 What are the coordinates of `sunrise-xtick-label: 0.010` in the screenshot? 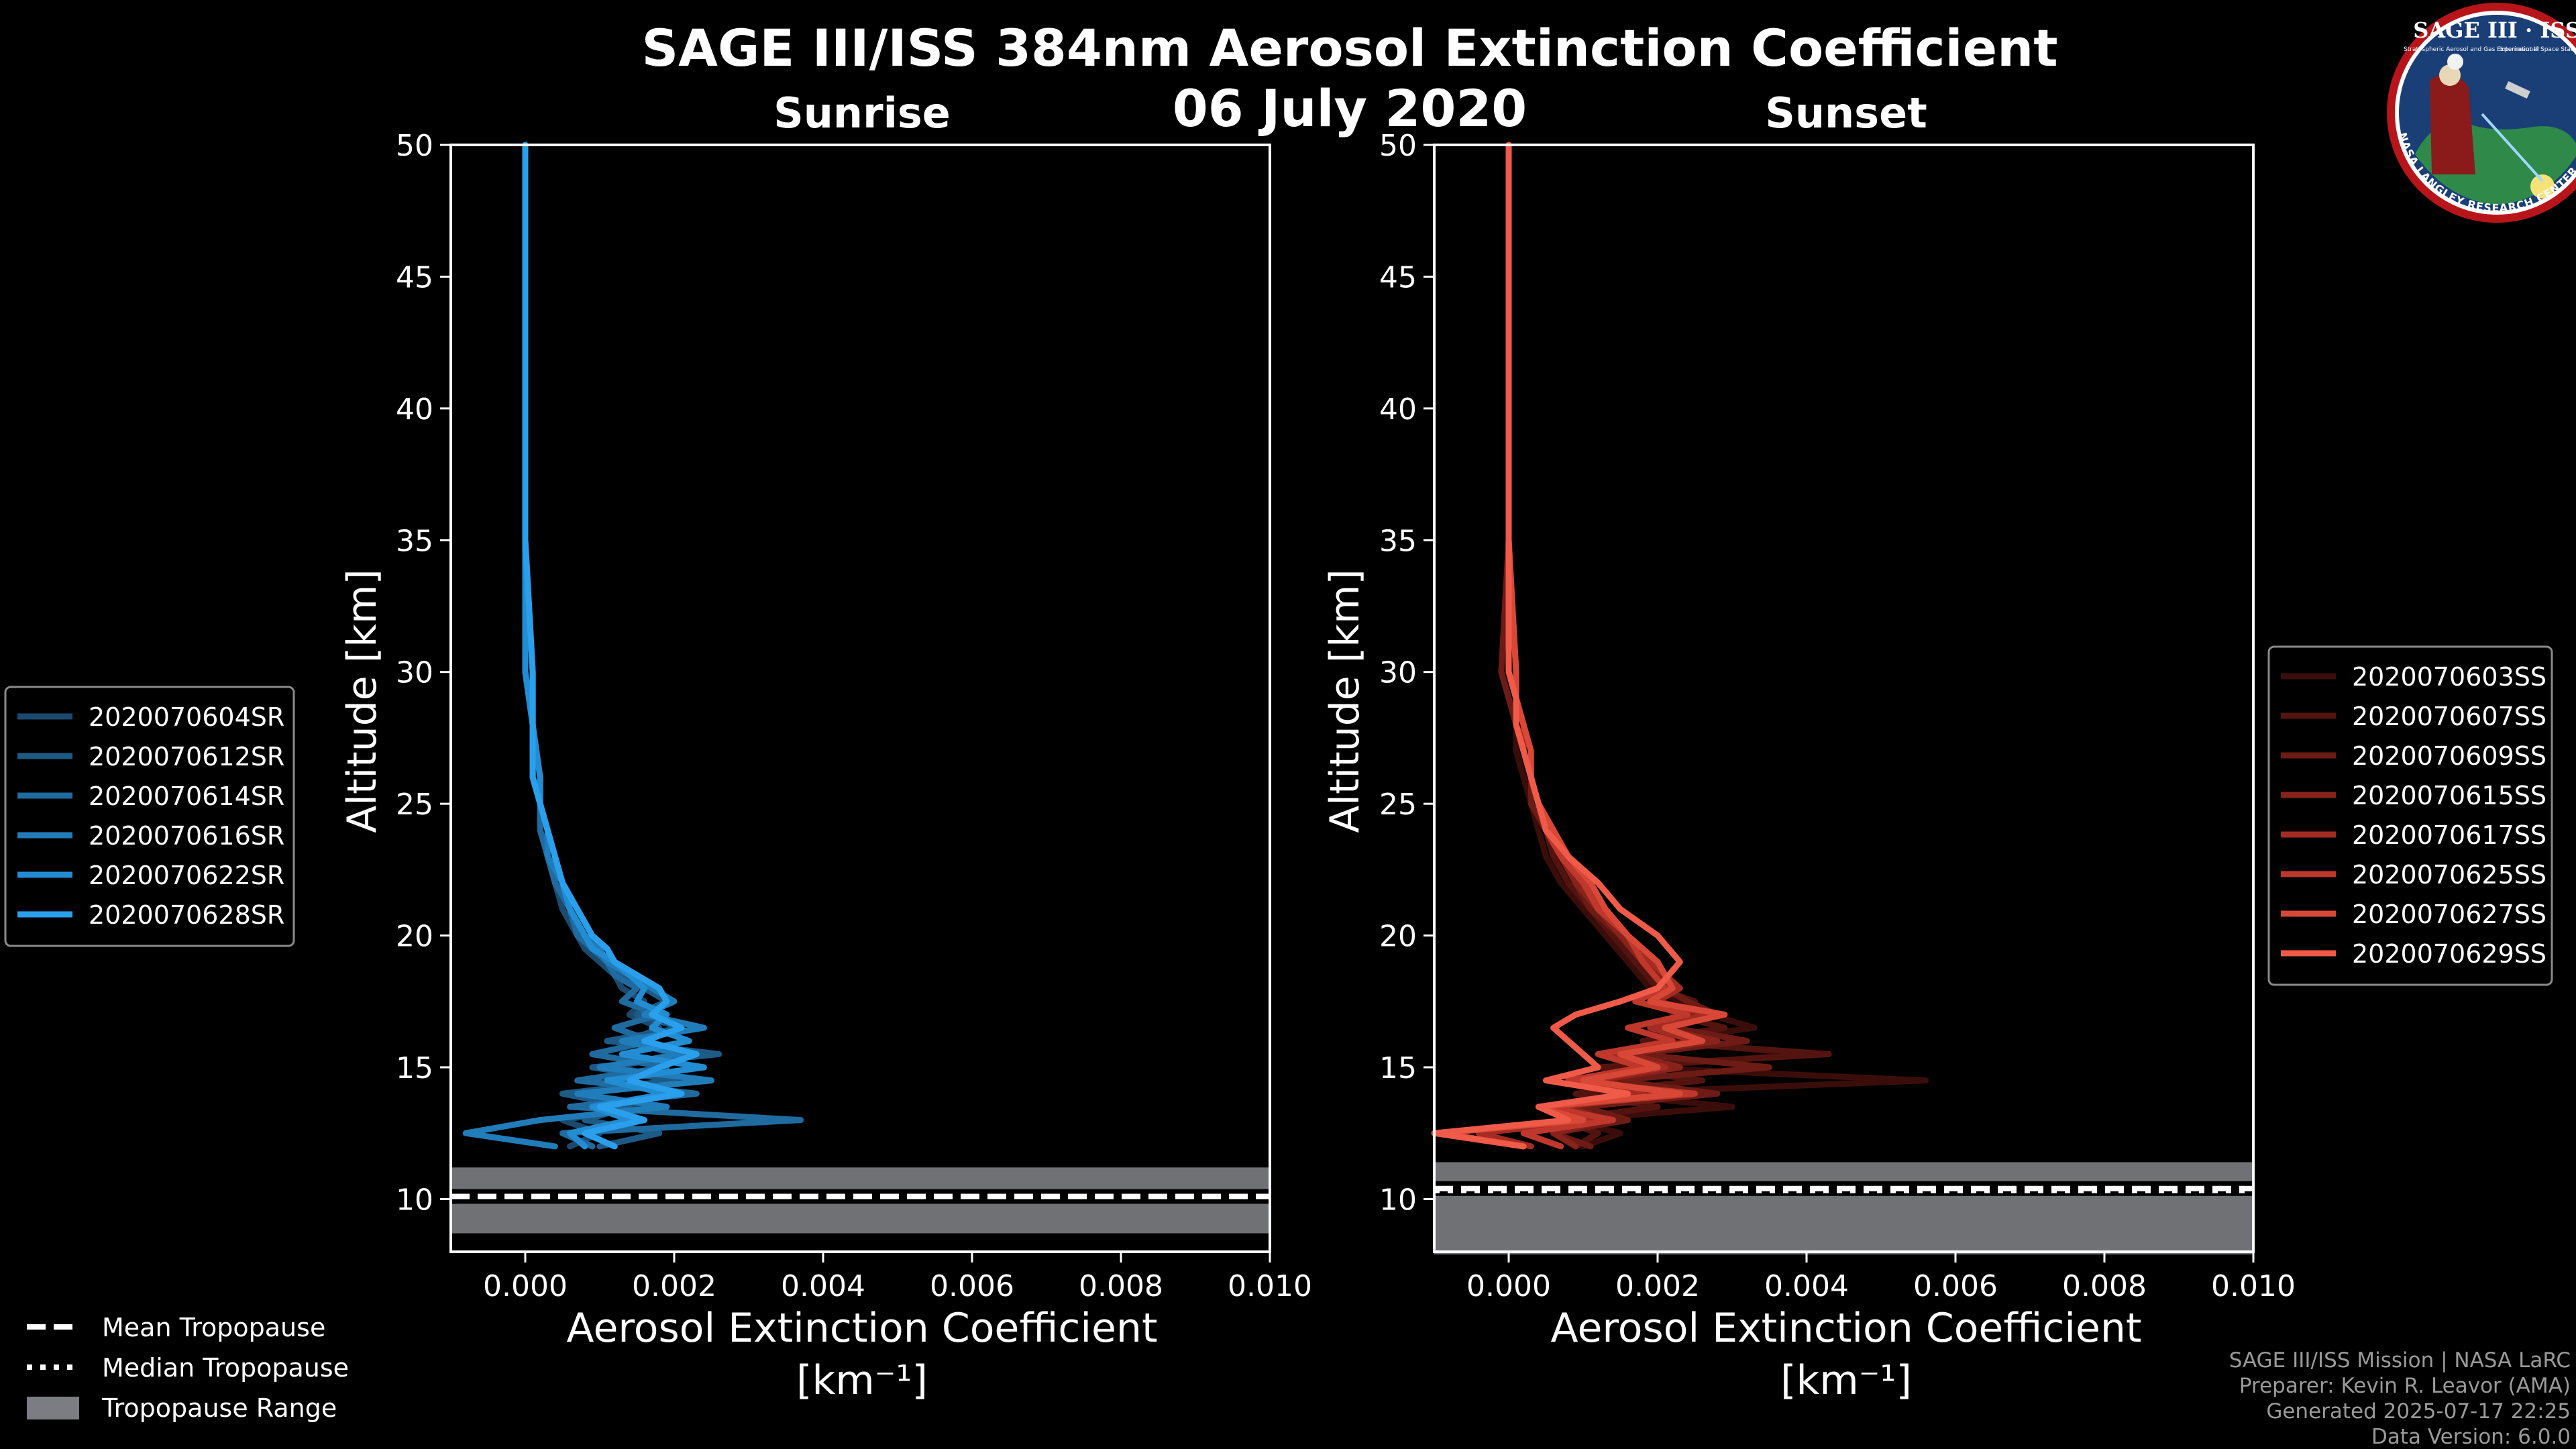 It's located at (1270, 1286).